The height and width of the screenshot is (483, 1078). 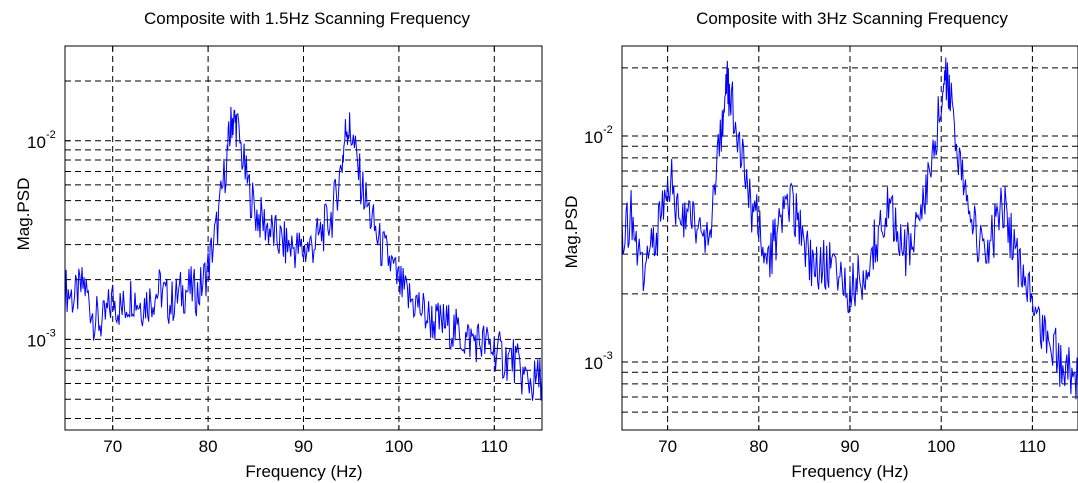 What do you see at coordinates (852, 18) in the screenshot?
I see `right-chart-title: Composite with 3Hz Scanning Frequency` at bounding box center [852, 18].